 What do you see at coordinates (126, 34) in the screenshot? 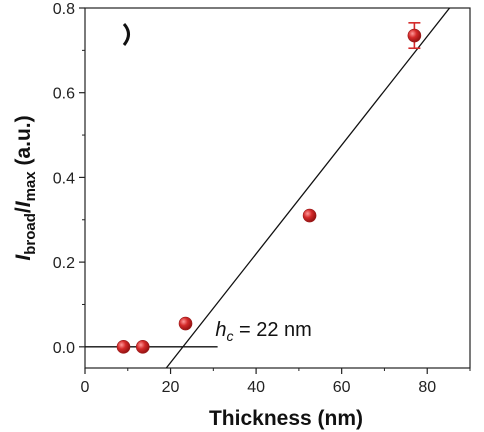
I see `panel-mark-icon` at bounding box center [126, 34].